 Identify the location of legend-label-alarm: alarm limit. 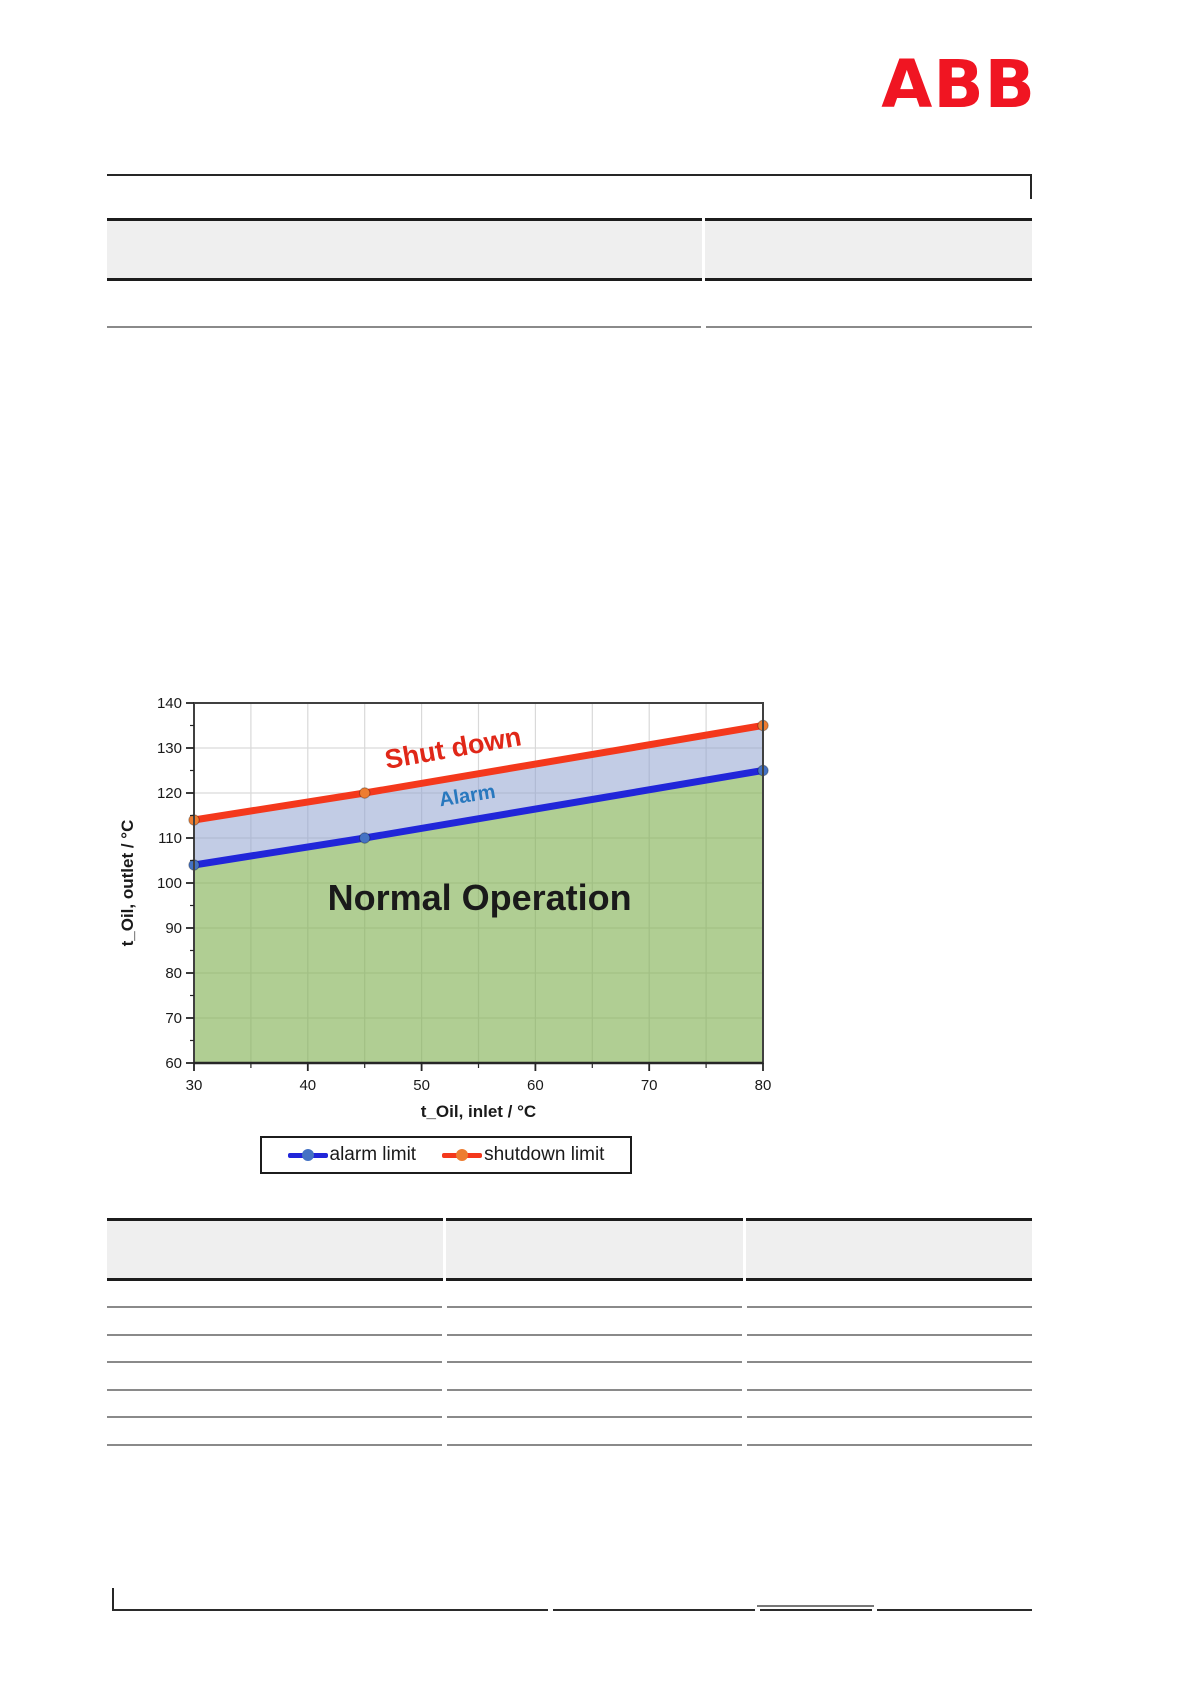
(373, 1154).